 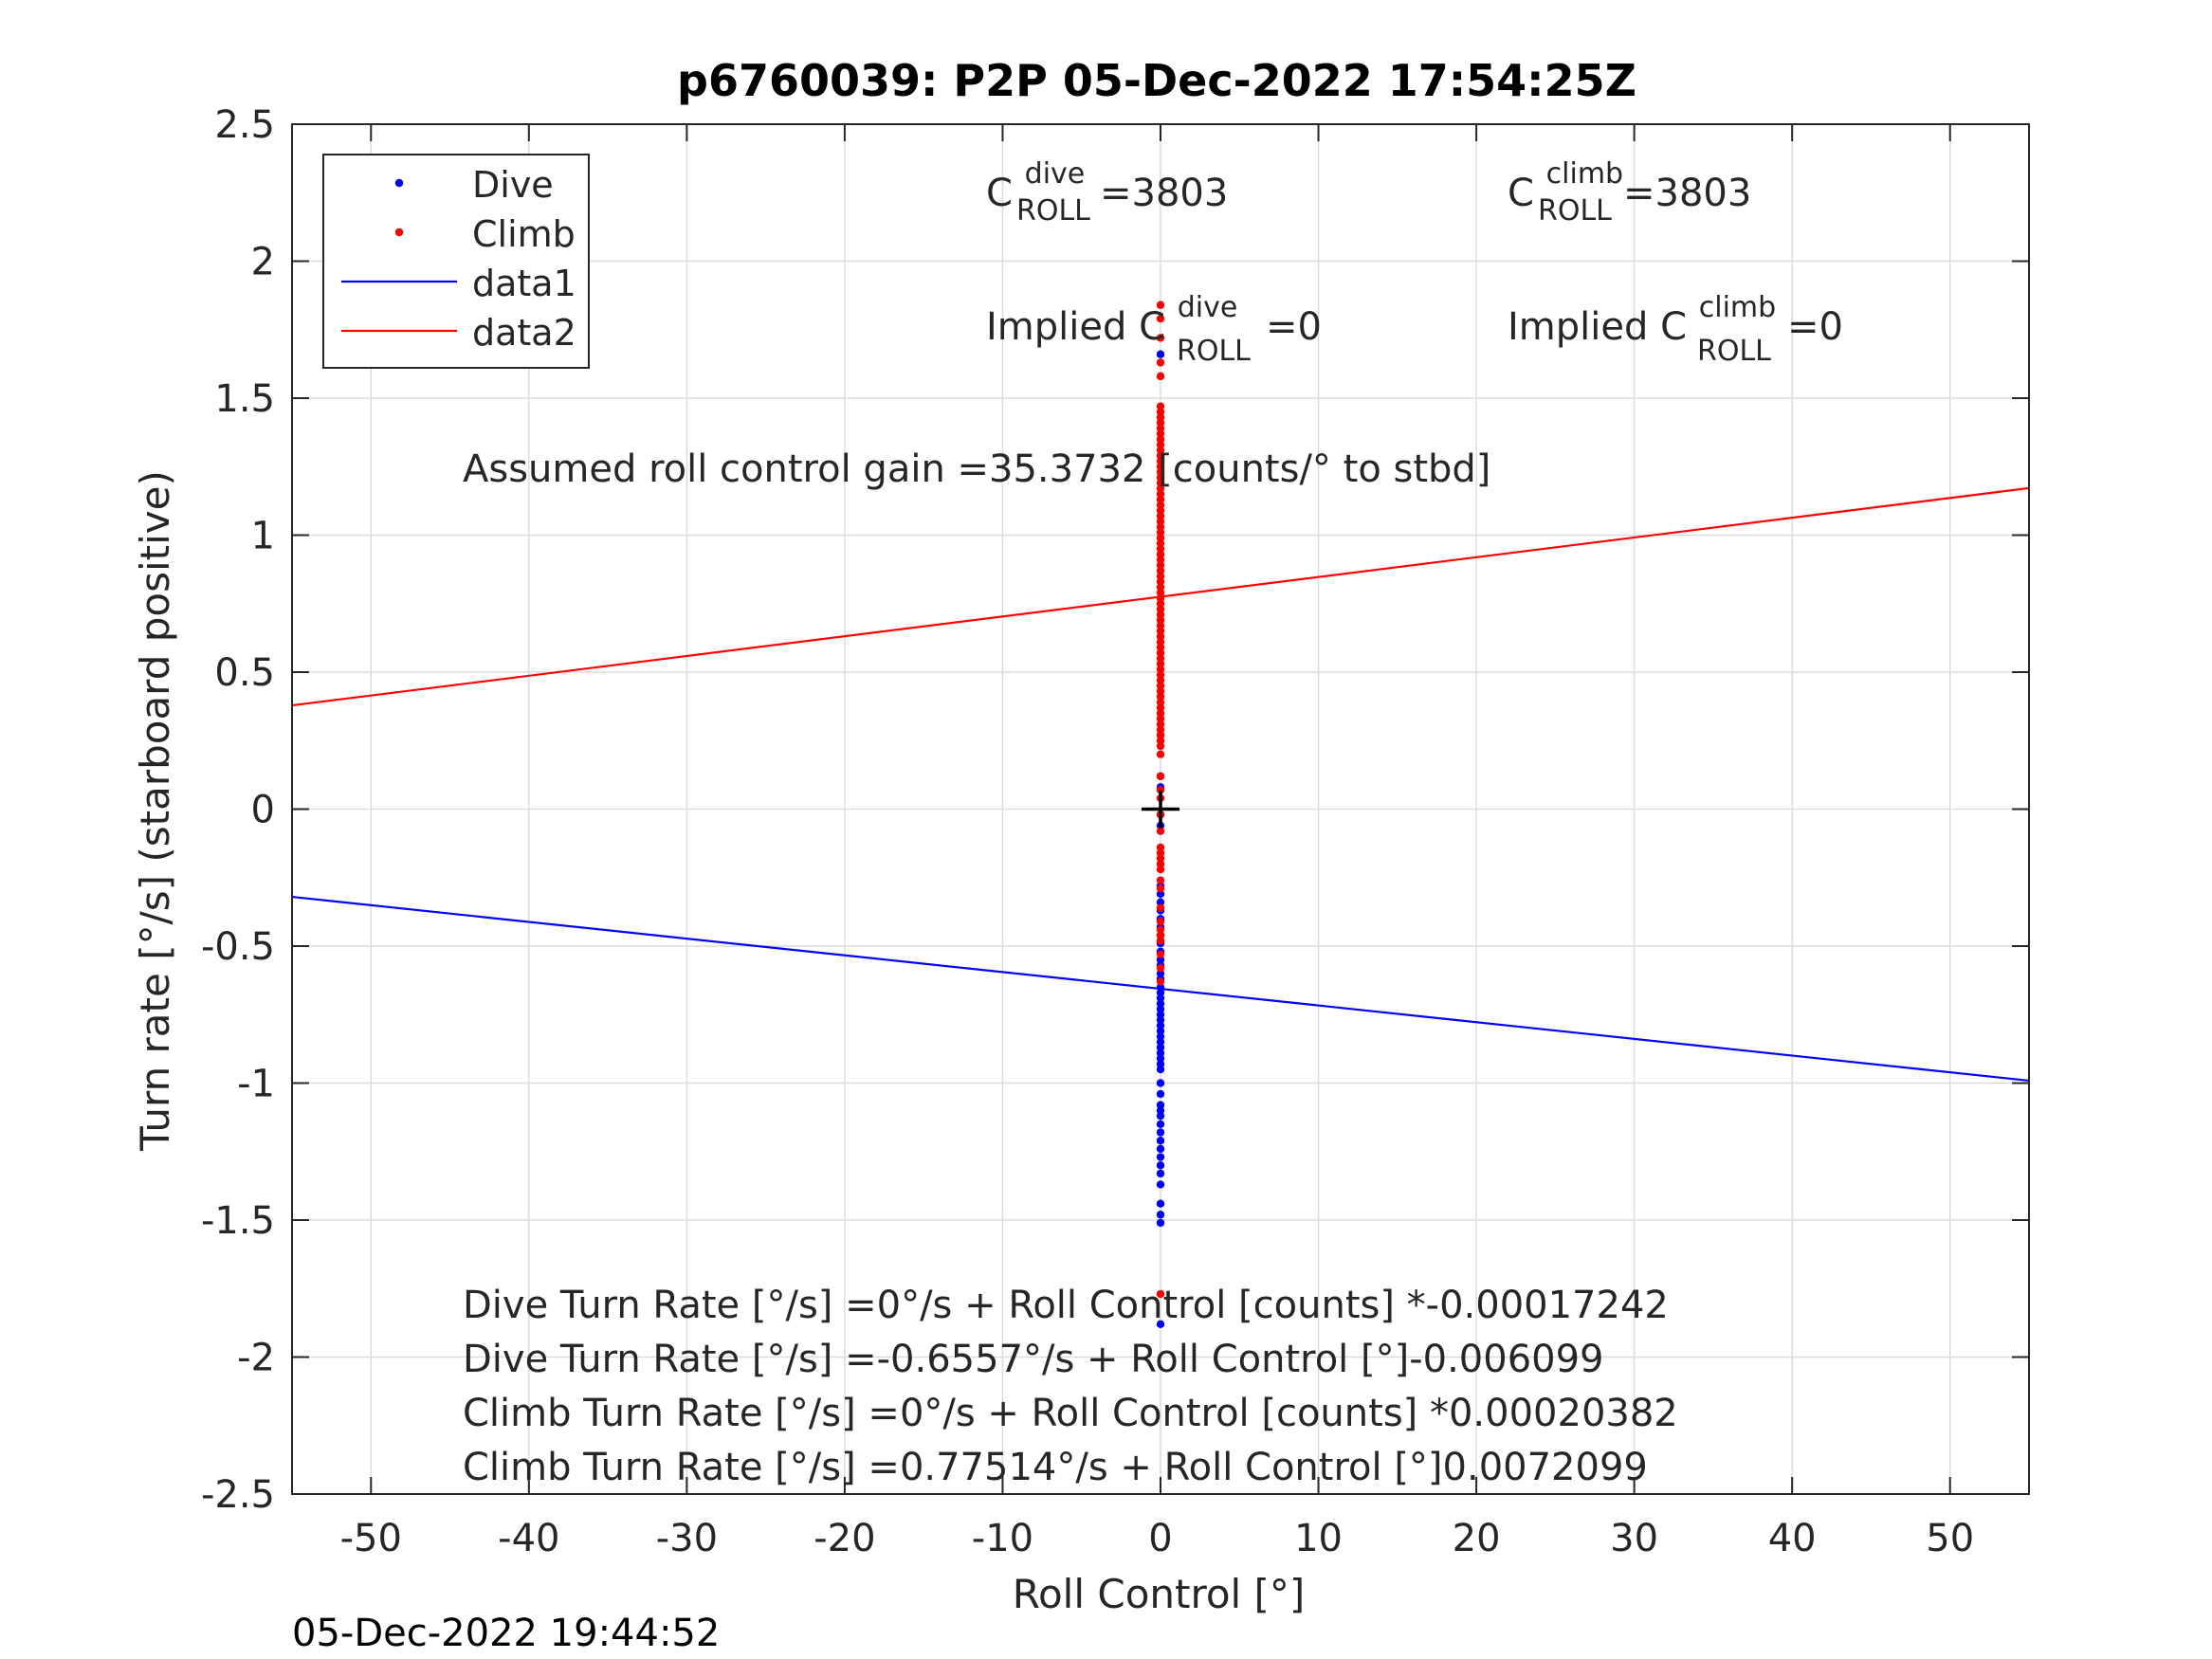 I want to click on chart-title: p6760039: P2P 05-Dec-2022 17:54:25Z, so click(x=1156, y=80).